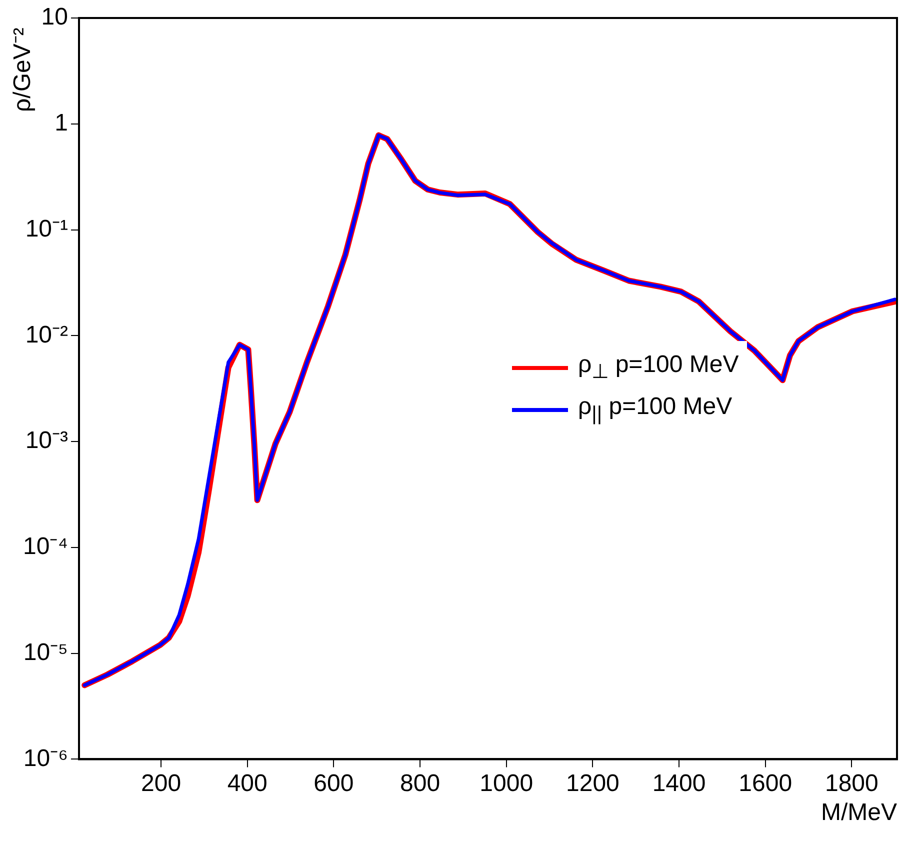  I want to click on x-tick-label: 800, so click(420, 784).